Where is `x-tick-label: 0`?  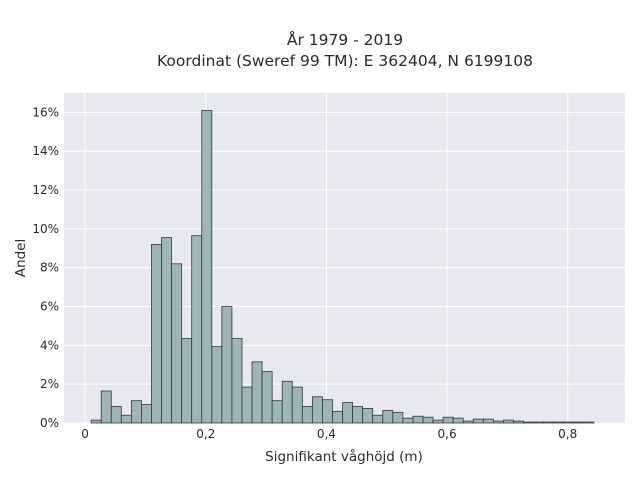
x-tick-label: 0 is located at coordinates (85, 434).